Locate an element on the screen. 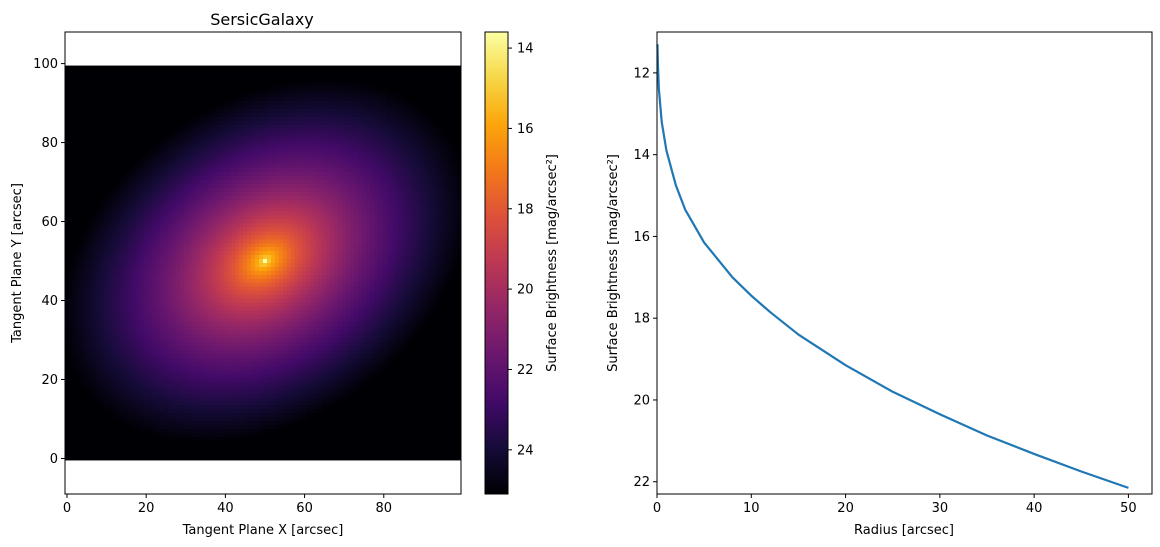 This screenshot has height=547, width=1160. image-y-ticks: 0 20 40 60 80 100 is located at coordinates (49, 262).